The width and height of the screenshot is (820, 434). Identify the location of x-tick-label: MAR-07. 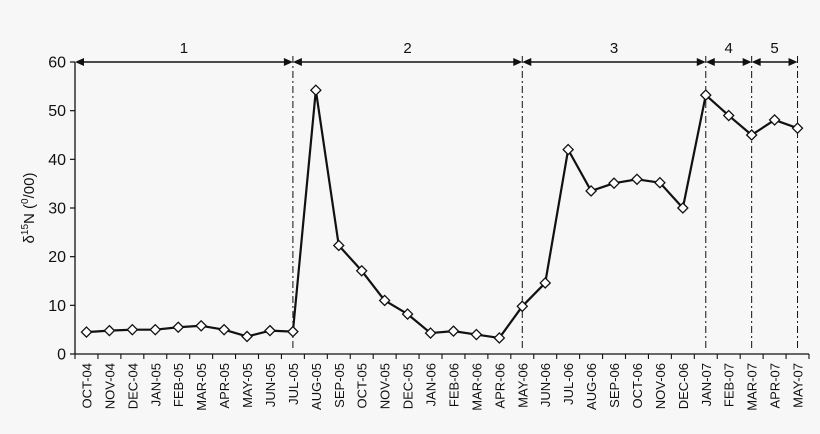
(752, 387).